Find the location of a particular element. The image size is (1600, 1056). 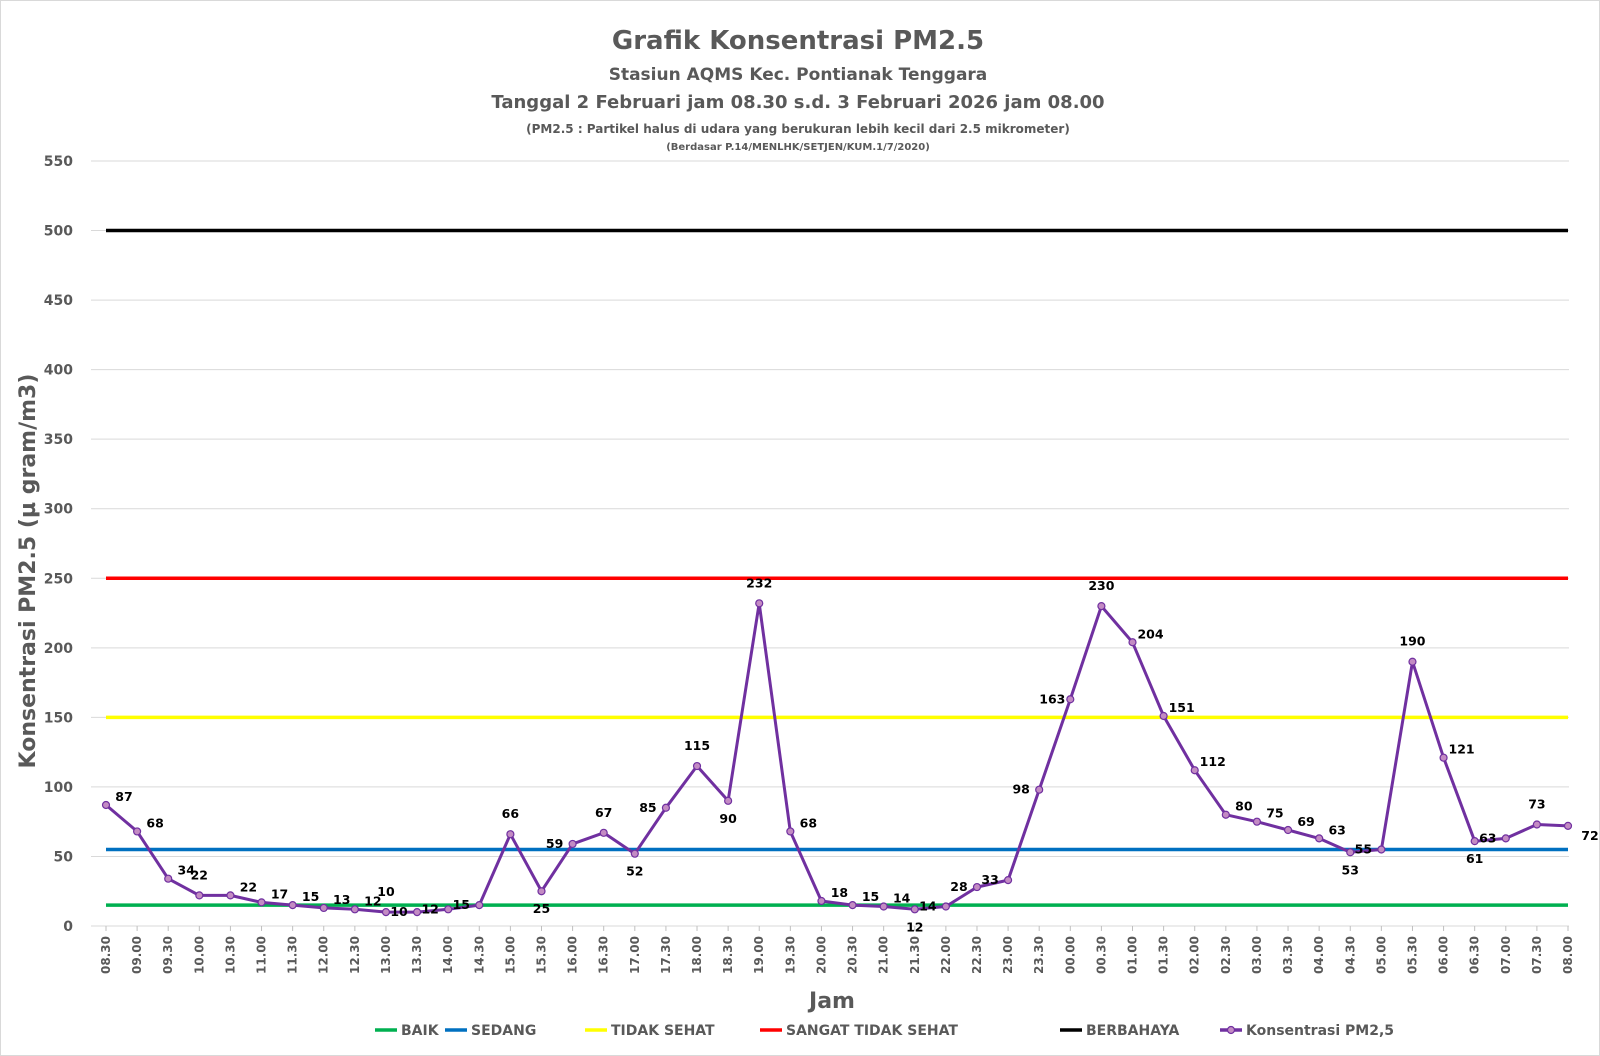

x-tick-label: 15.30 is located at coordinates (541, 955).